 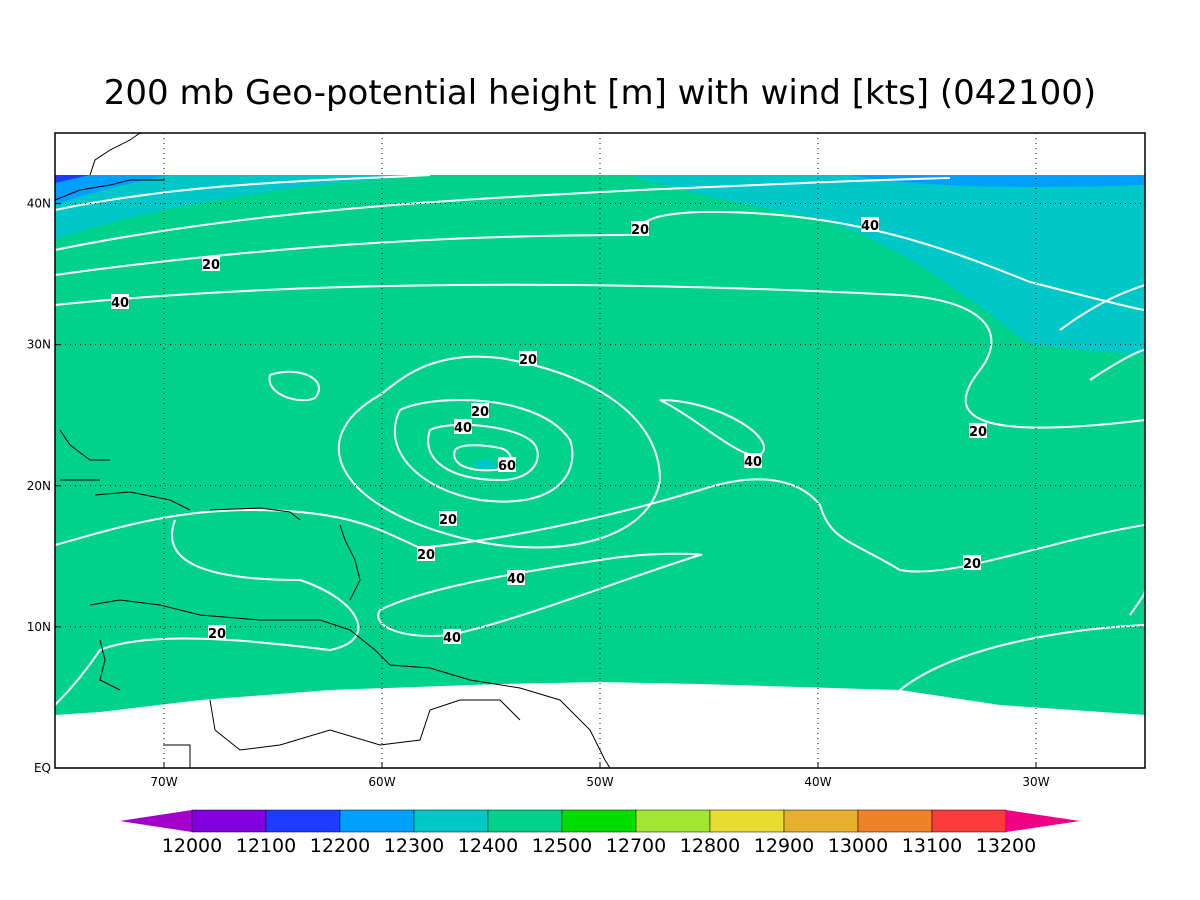 What do you see at coordinates (562, 846) in the screenshot?
I see `colorbar-label: 12500` at bounding box center [562, 846].